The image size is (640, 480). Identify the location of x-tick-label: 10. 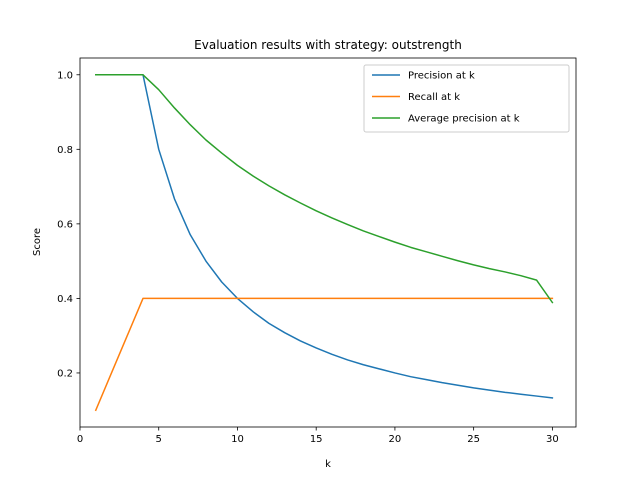
(237, 439).